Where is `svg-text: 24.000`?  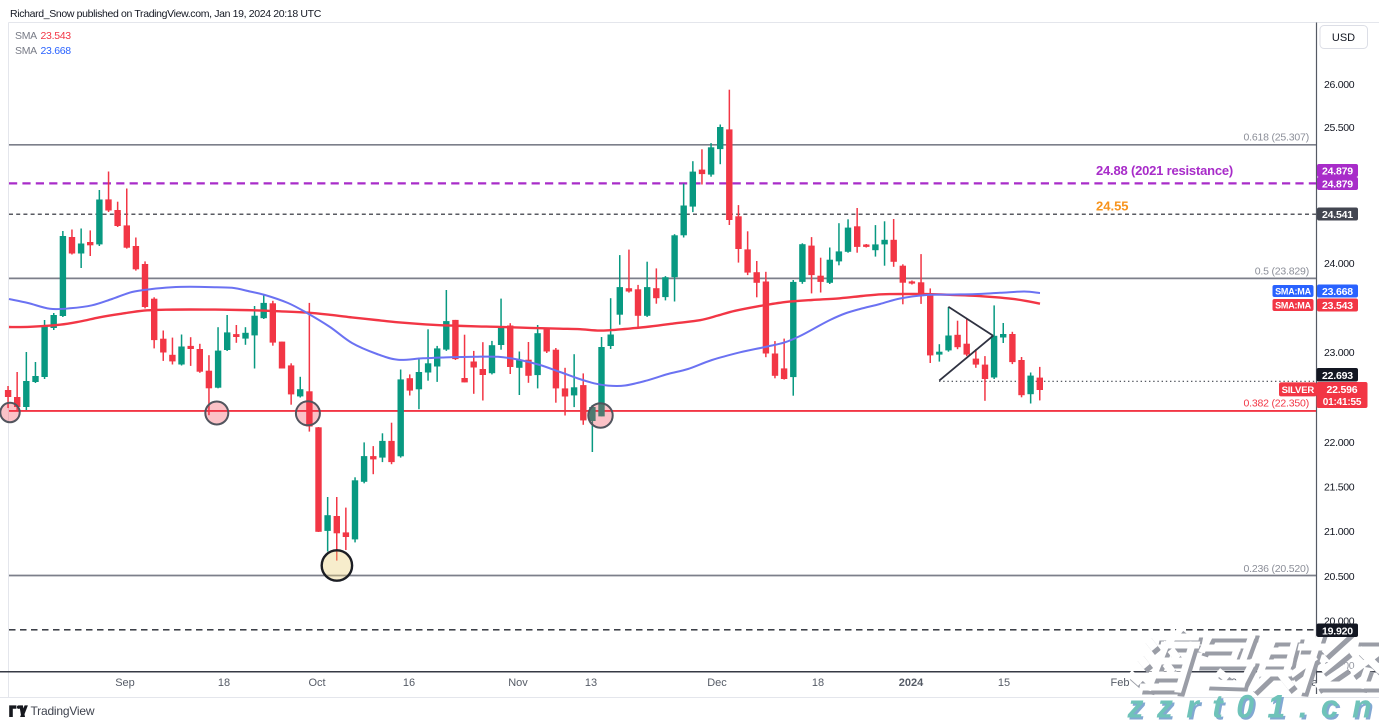 svg-text: 24.000 is located at coordinates (1339, 264).